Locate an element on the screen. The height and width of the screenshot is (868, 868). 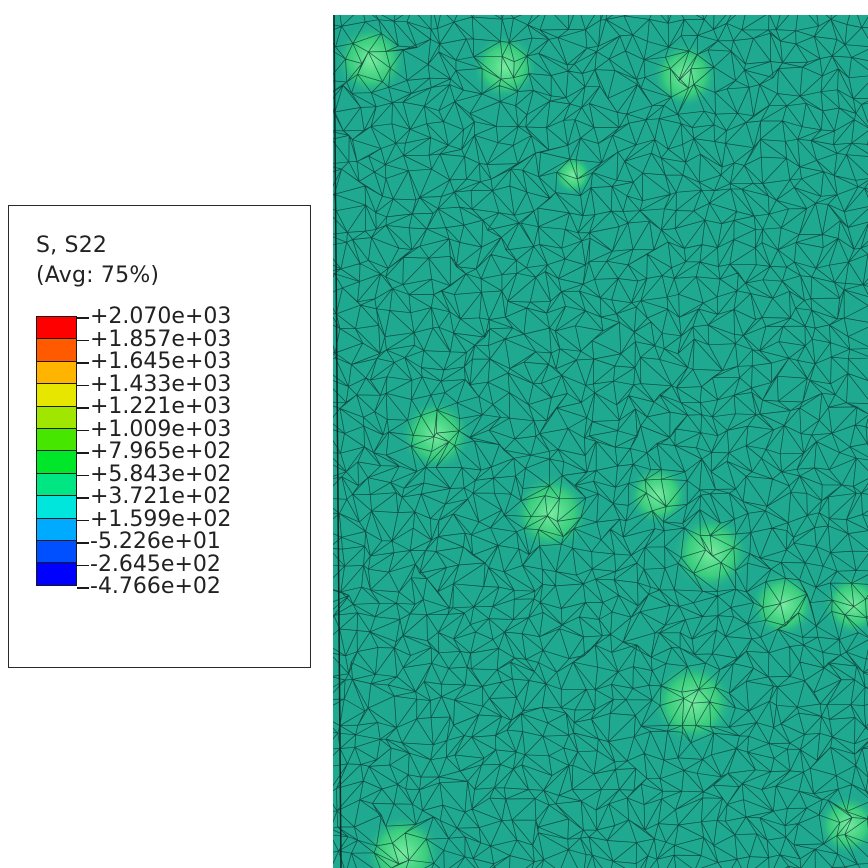
tick-label: +1.221e+03 is located at coordinates (161, 406).